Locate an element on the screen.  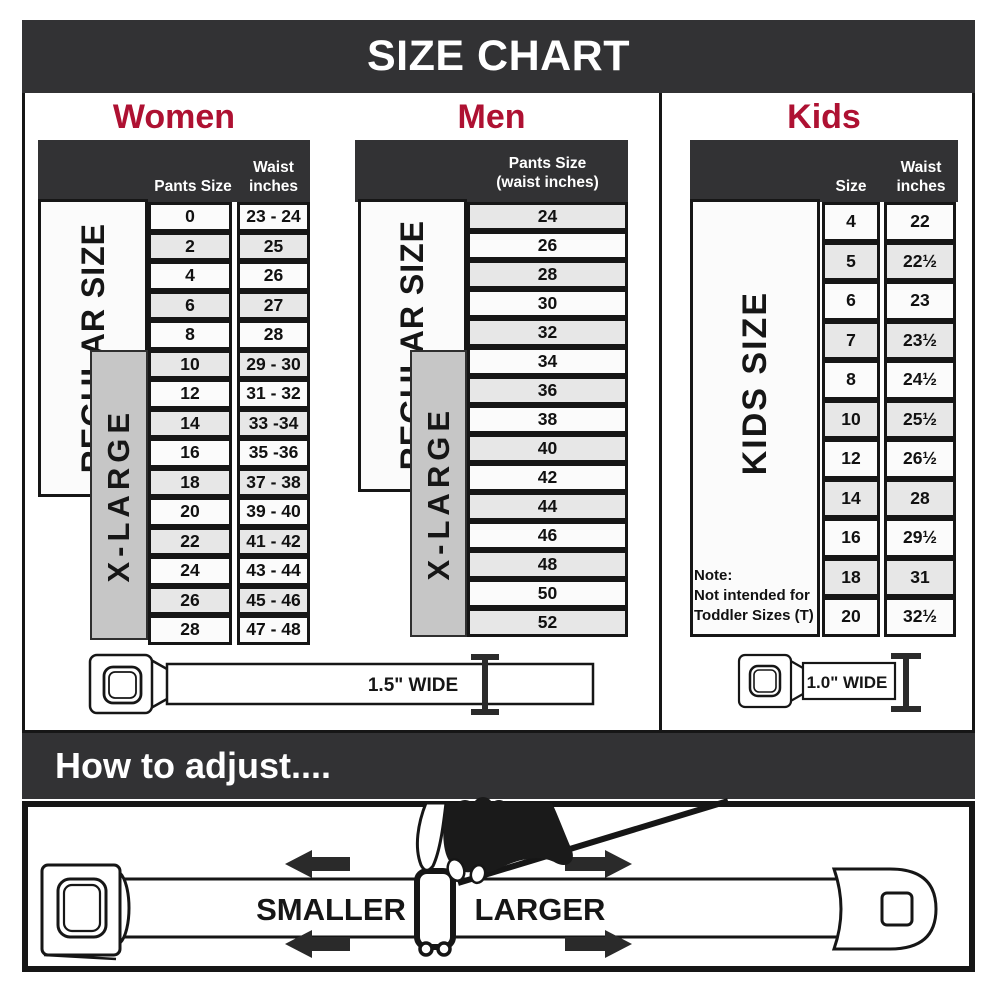
cell-size: 22 is located at coordinates (190, 541).